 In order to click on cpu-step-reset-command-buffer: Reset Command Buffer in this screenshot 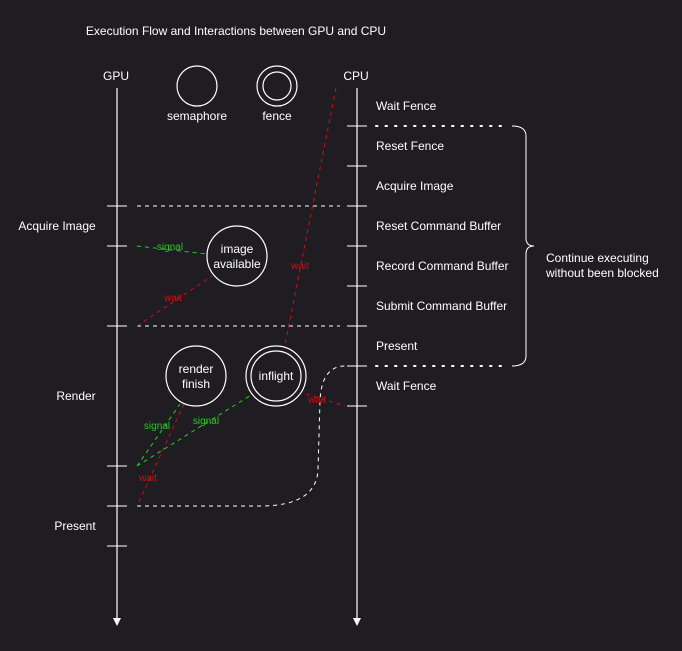, I will do `click(438, 226)`.